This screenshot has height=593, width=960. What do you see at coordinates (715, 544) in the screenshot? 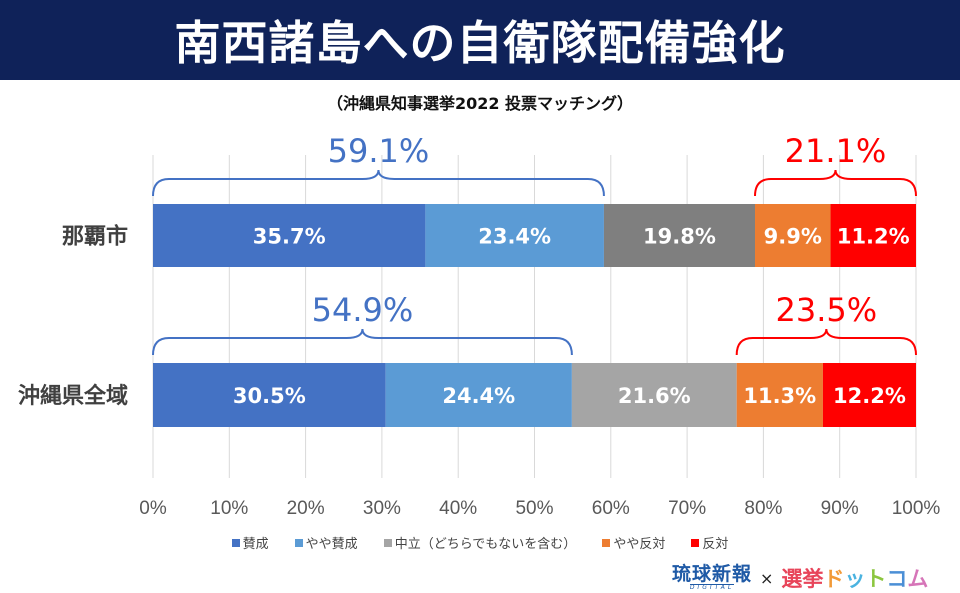
I see `legend-label: 反対` at bounding box center [715, 544].